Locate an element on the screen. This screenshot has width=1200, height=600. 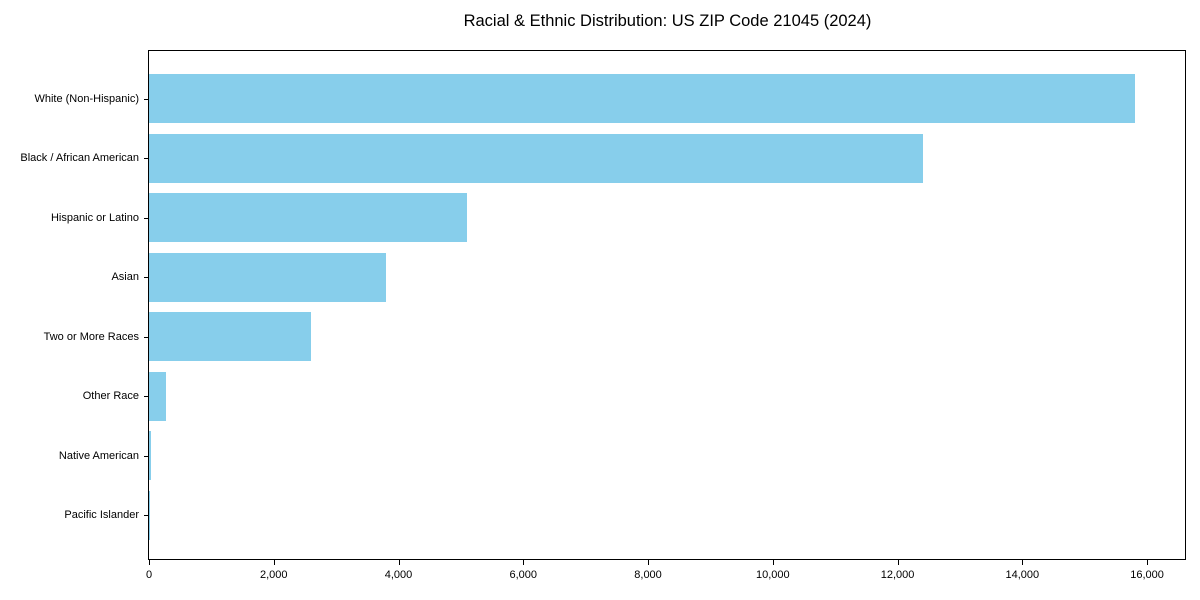
bar-asian is located at coordinates (268, 277).